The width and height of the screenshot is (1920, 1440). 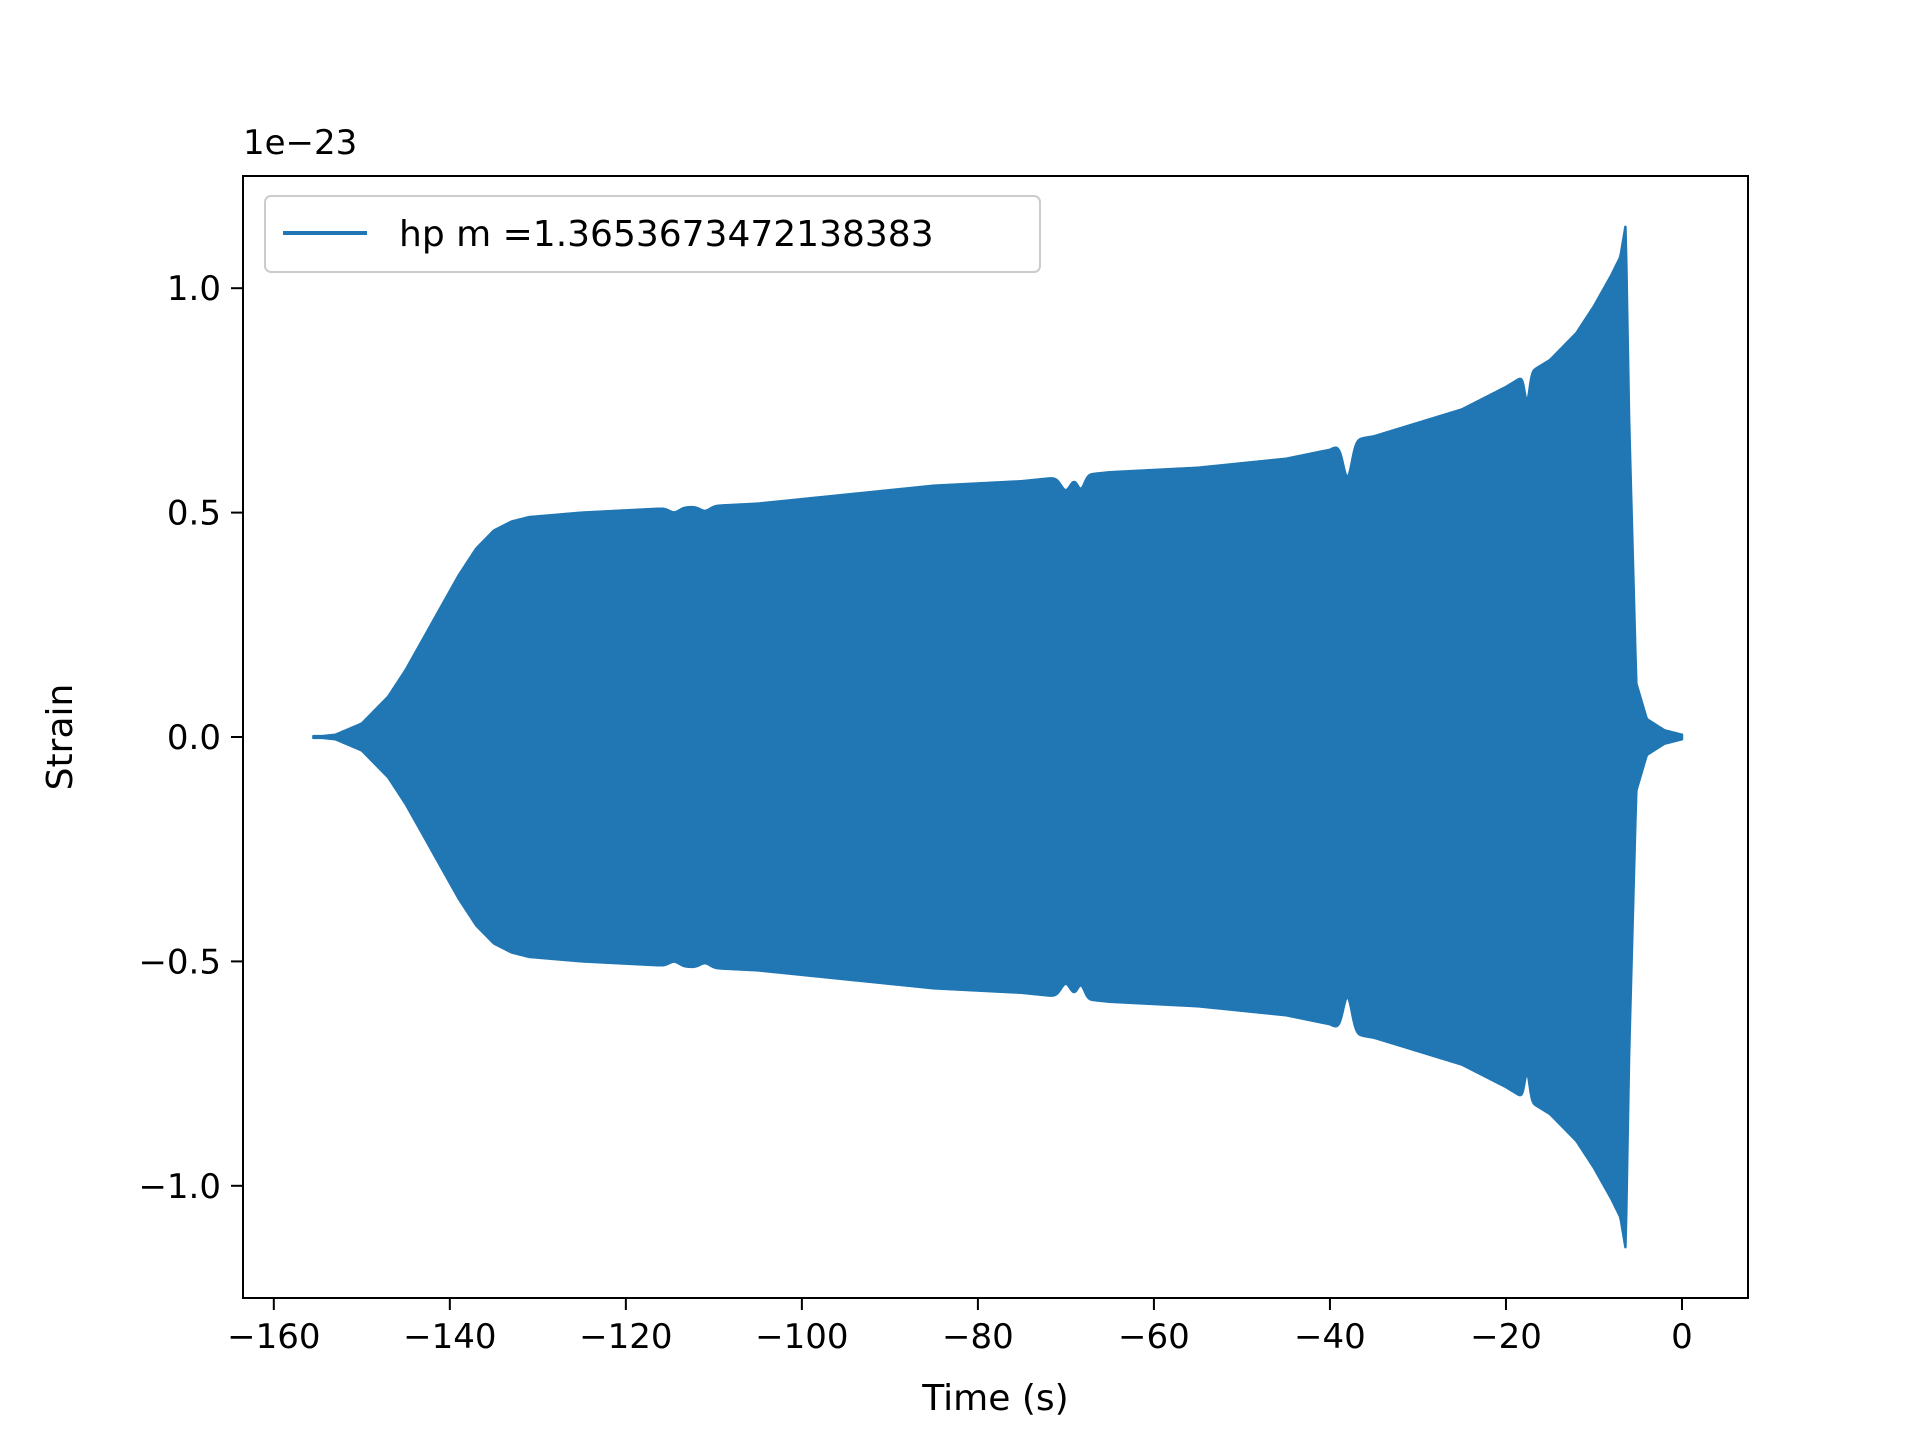 What do you see at coordinates (1330, 1337) in the screenshot?
I see `x-tick-label: −40` at bounding box center [1330, 1337].